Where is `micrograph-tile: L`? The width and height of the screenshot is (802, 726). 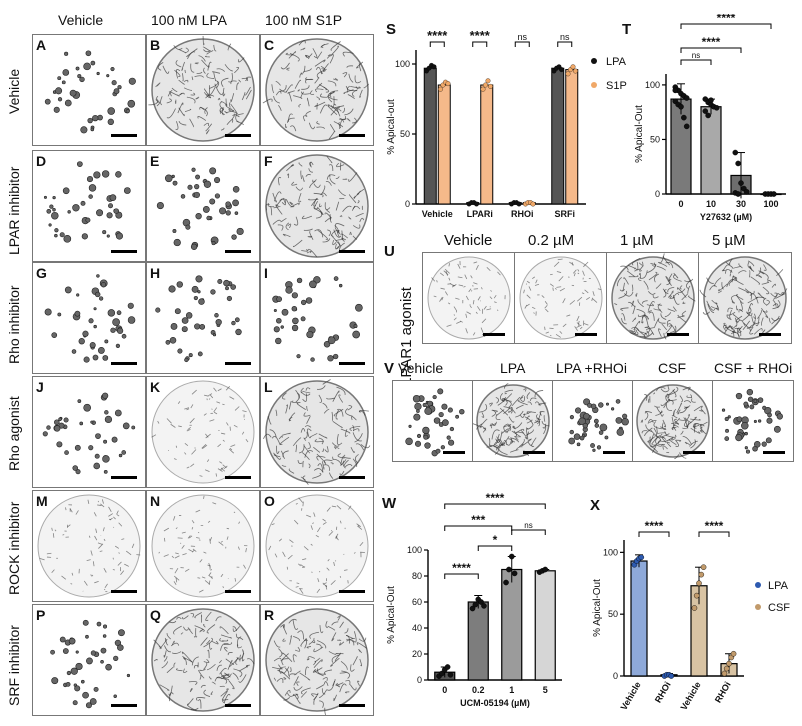
micrograph-tile: L is located at coordinates (317, 432).